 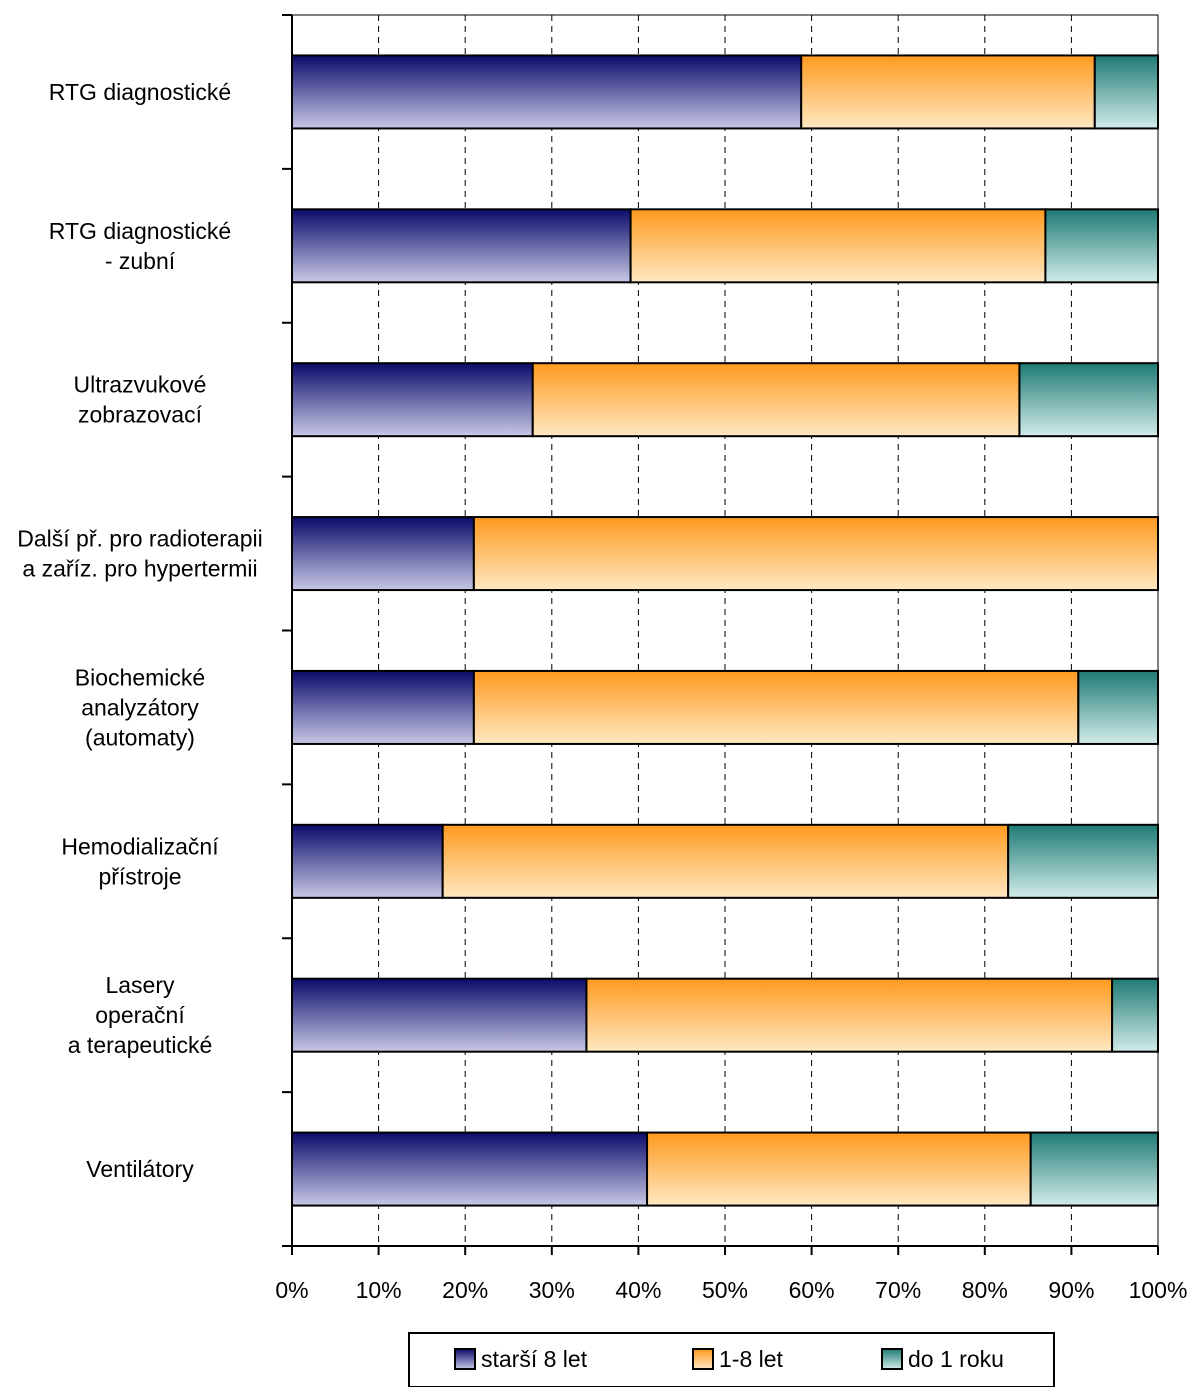 I want to click on x-tick-label: 10%, so click(x=379, y=1290).